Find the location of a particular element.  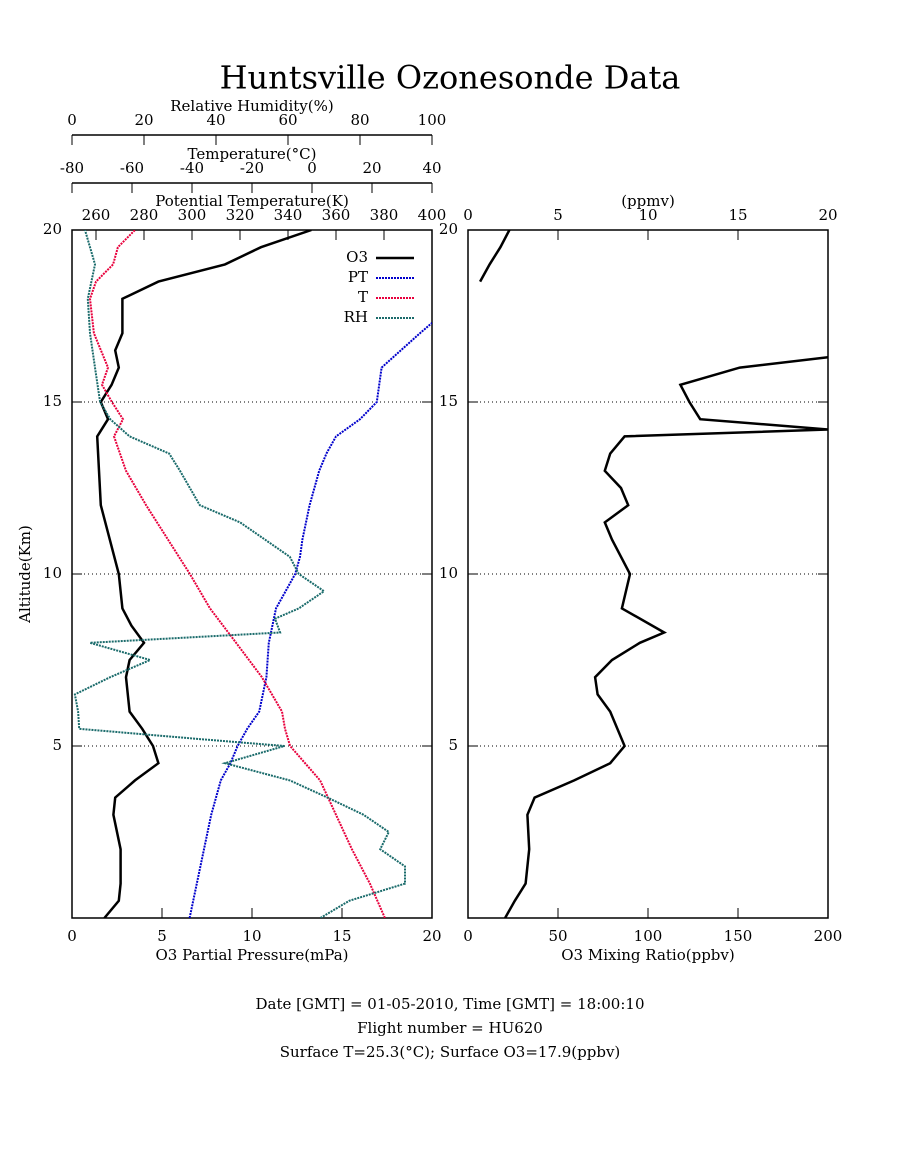

chart-title: Huntsville Ozonesonde Data is located at coordinates (450, 78).